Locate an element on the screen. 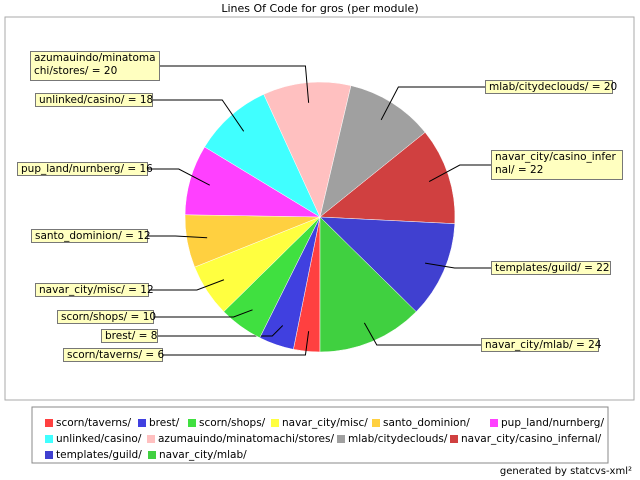 The height and width of the screenshot is (480, 640). legend-label: brest/ is located at coordinates (164, 423).